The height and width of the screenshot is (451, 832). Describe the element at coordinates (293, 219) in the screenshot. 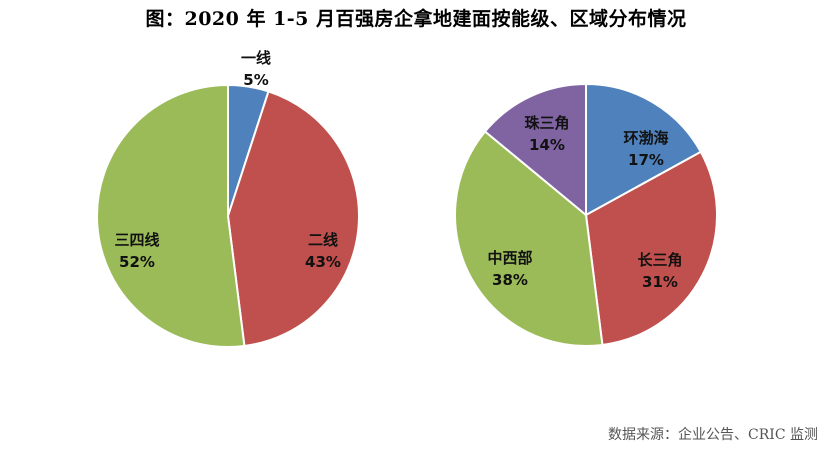

I see `pie-slice-二线` at that location.